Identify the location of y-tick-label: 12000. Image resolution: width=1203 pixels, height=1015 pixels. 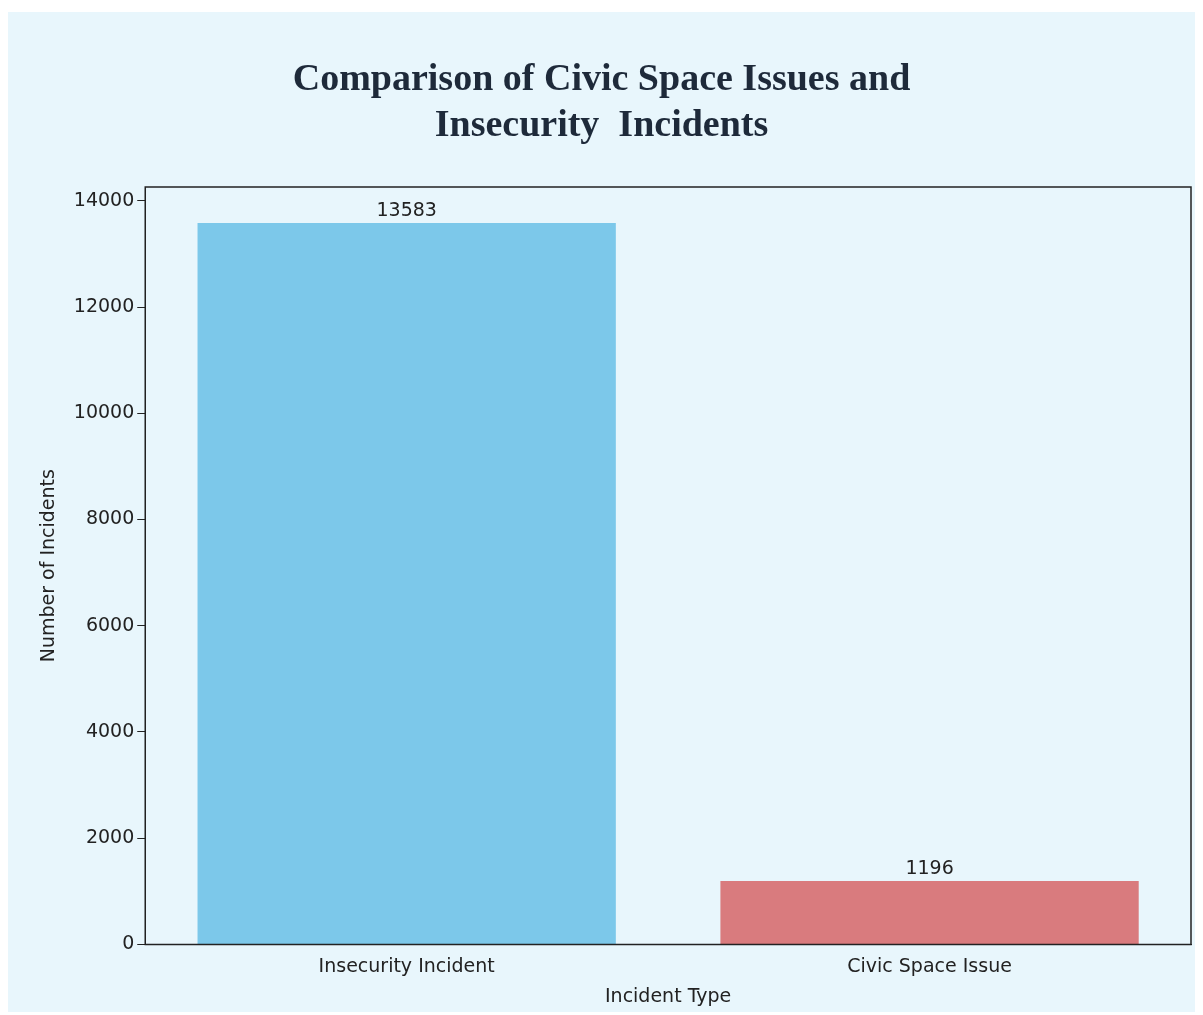
(104, 304).